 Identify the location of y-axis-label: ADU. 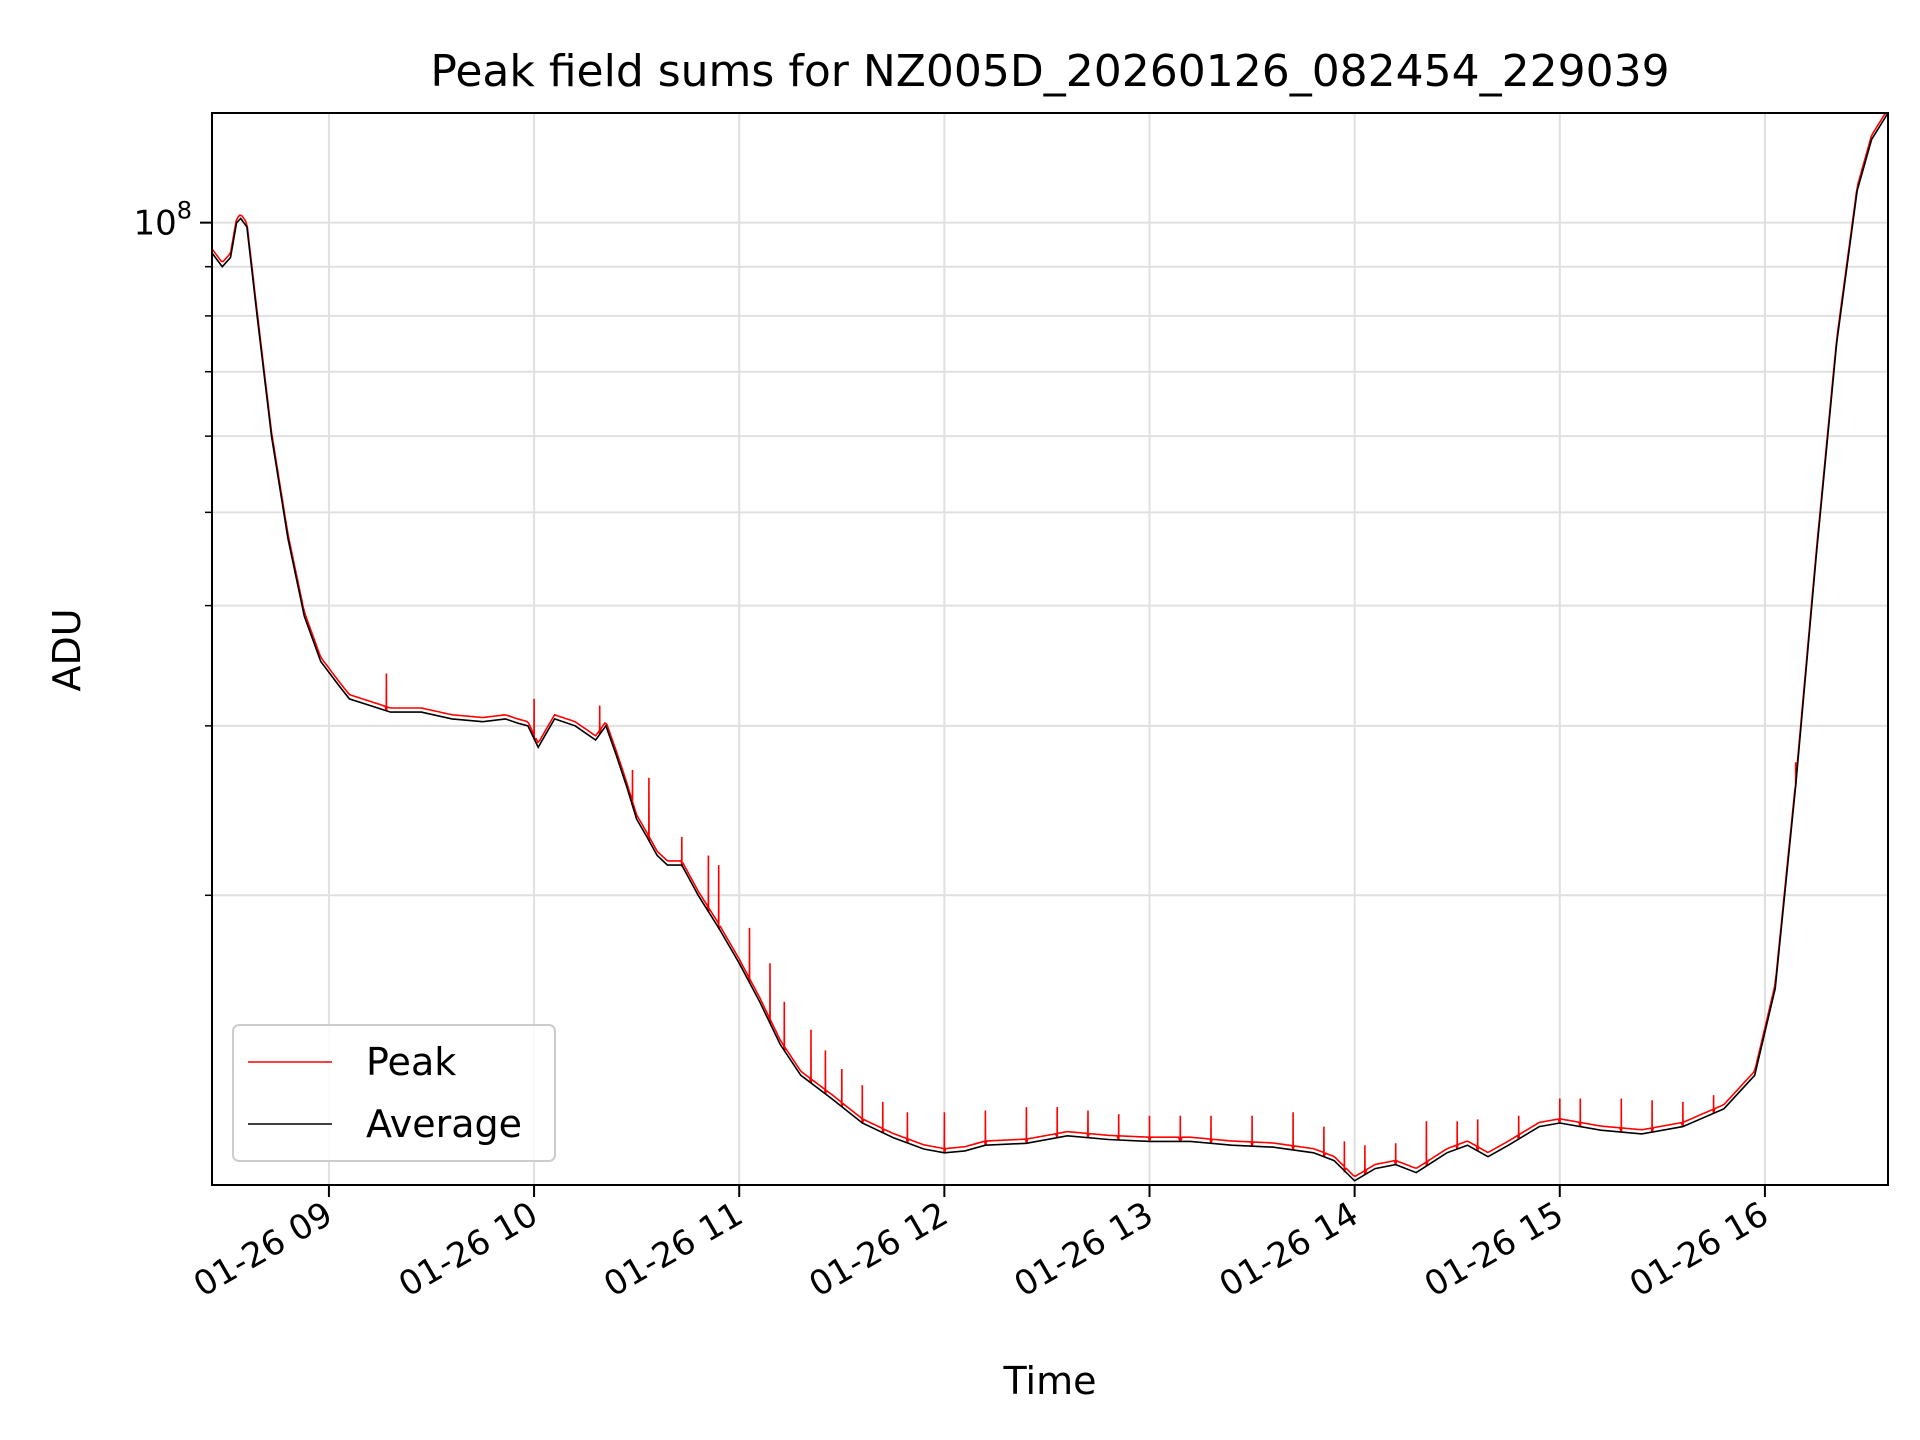
(67, 649).